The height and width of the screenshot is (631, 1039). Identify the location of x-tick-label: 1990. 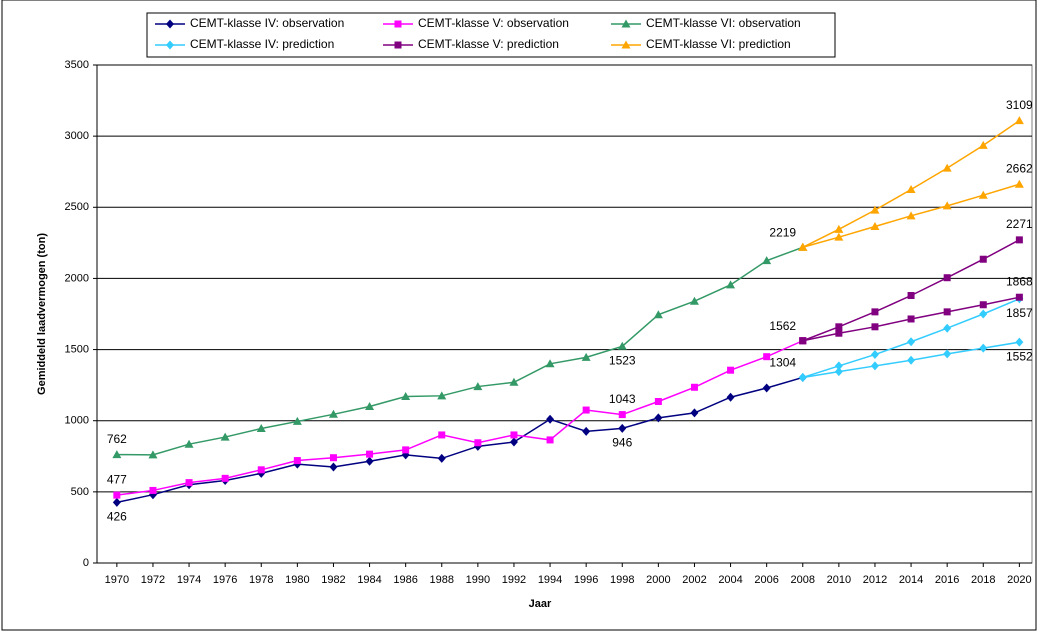
(478, 580).